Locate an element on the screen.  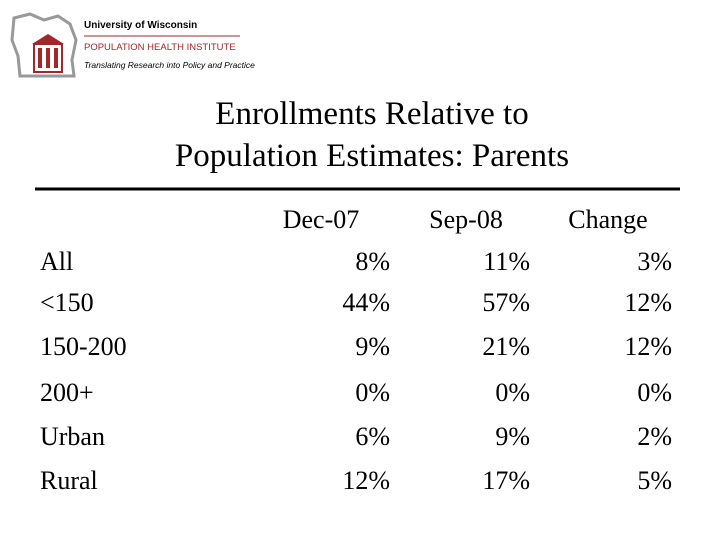
cell: 17% is located at coordinates (506, 480).